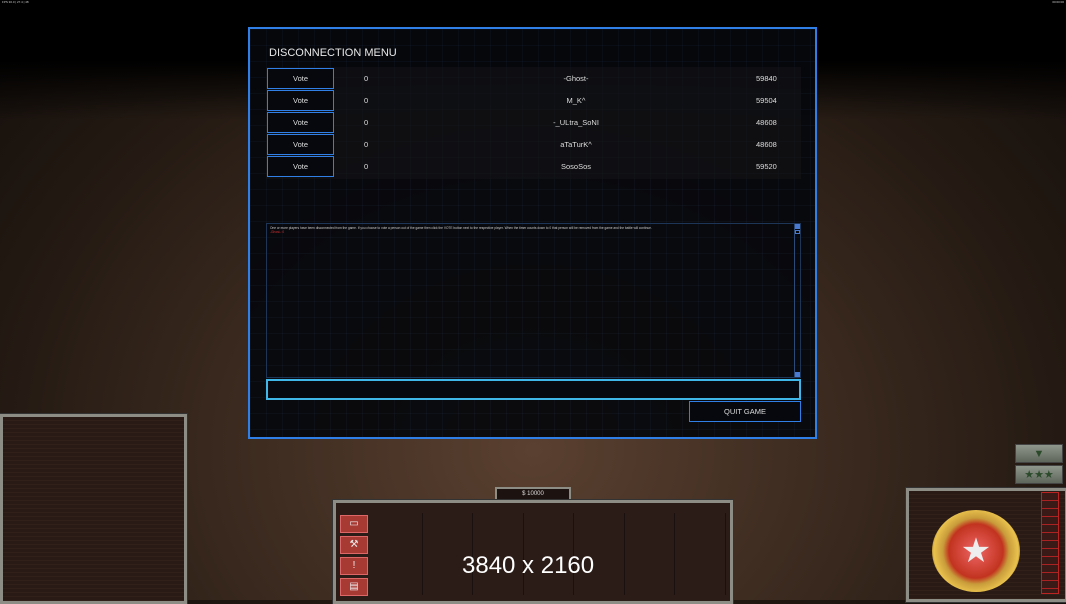 Image resolution: width=1066 pixels, height=604 pixels. What do you see at coordinates (797, 374) in the screenshot?
I see `scroll-down-icon` at bounding box center [797, 374].